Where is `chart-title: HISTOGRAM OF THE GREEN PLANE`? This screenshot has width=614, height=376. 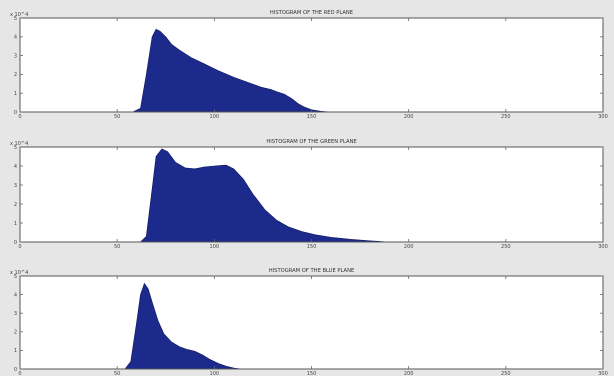
chart-title: HISTOGRAM OF THE GREEN PLANE is located at coordinates (311, 142).